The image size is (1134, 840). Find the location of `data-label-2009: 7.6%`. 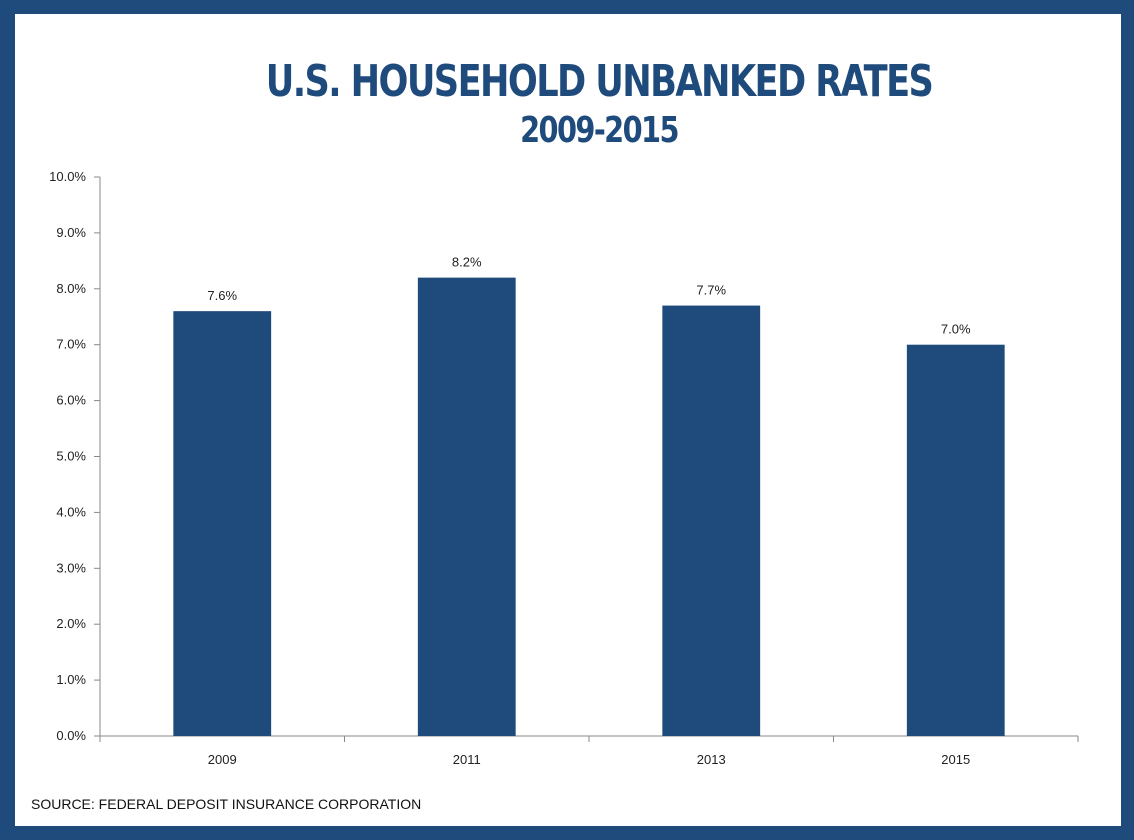

data-label-2009: 7.6% is located at coordinates (222, 295).